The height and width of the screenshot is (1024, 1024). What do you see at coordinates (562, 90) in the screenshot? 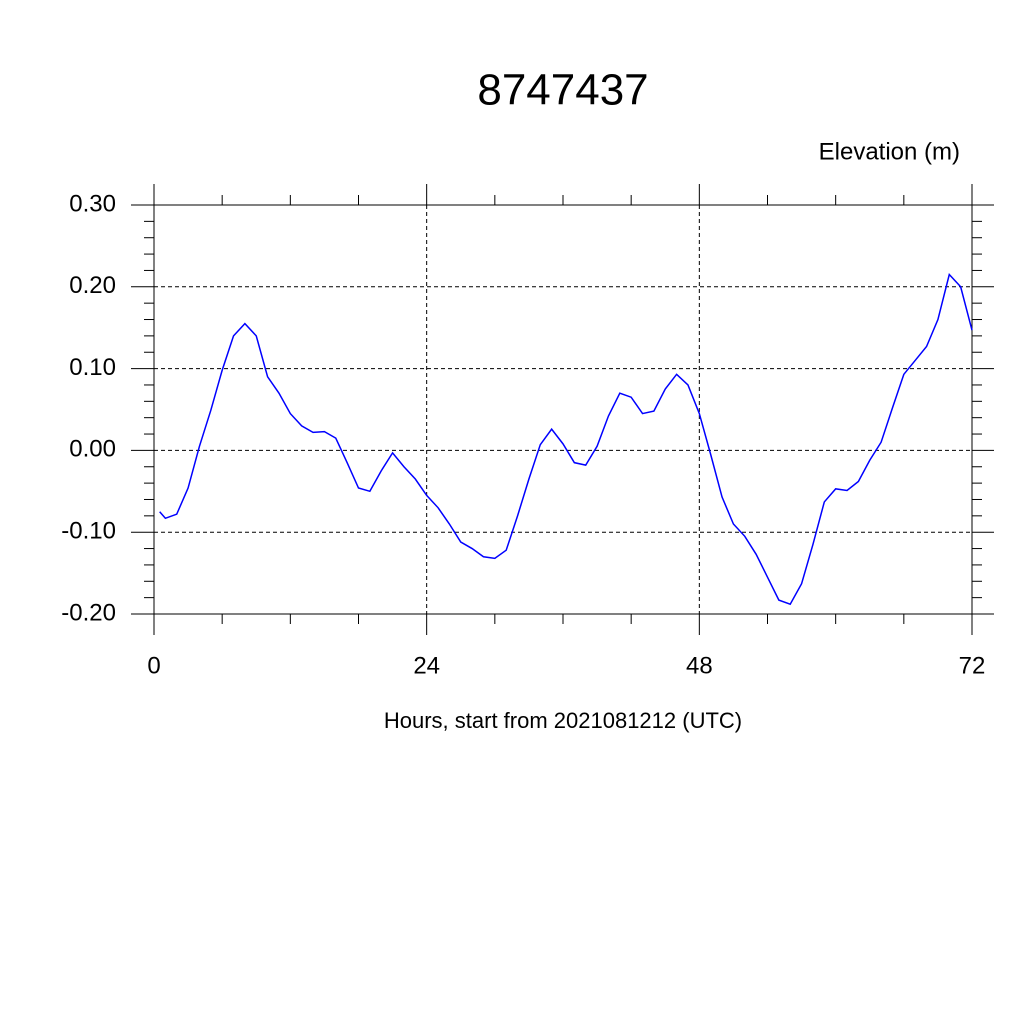
I see `chart-title: 8747437` at bounding box center [562, 90].